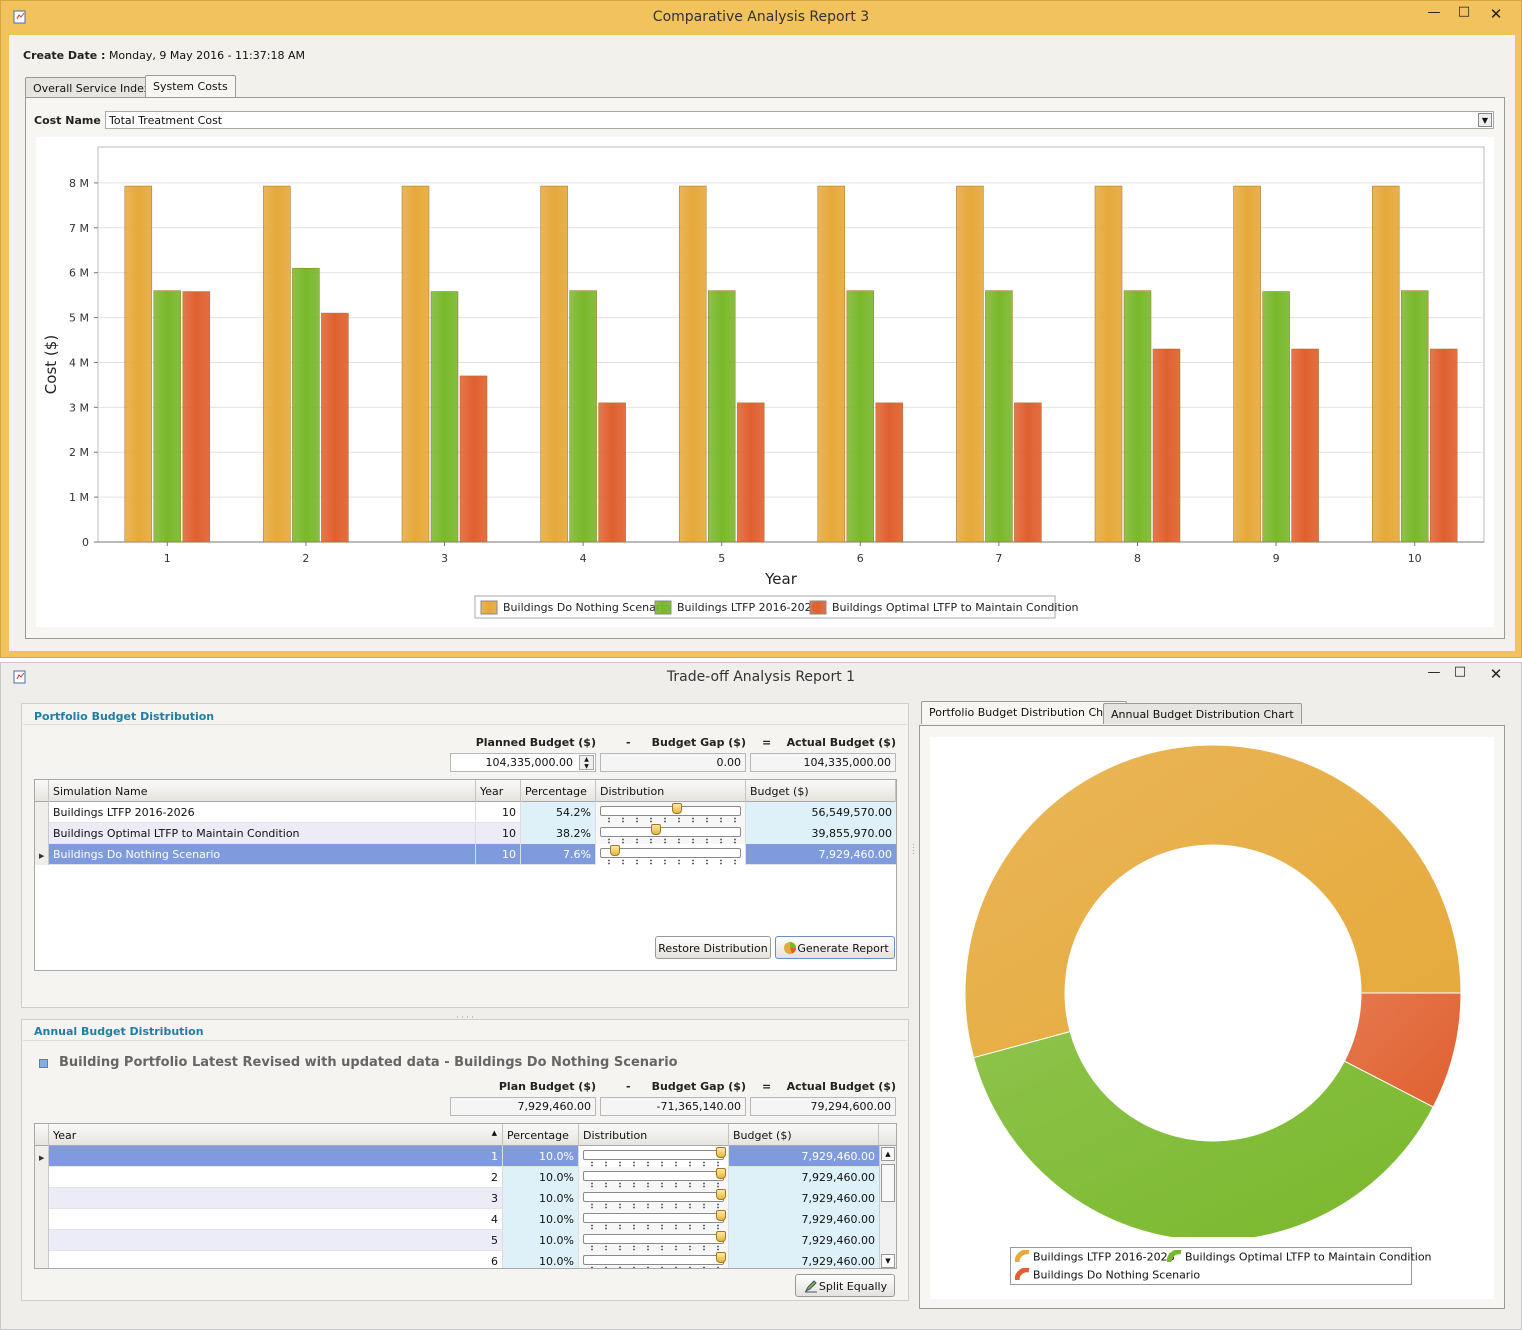 Image resolution: width=1522 pixels, height=1330 pixels. What do you see at coordinates (823, 762) in the screenshot?
I see `actual-budget-field: 104,335,000.00` at bounding box center [823, 762].